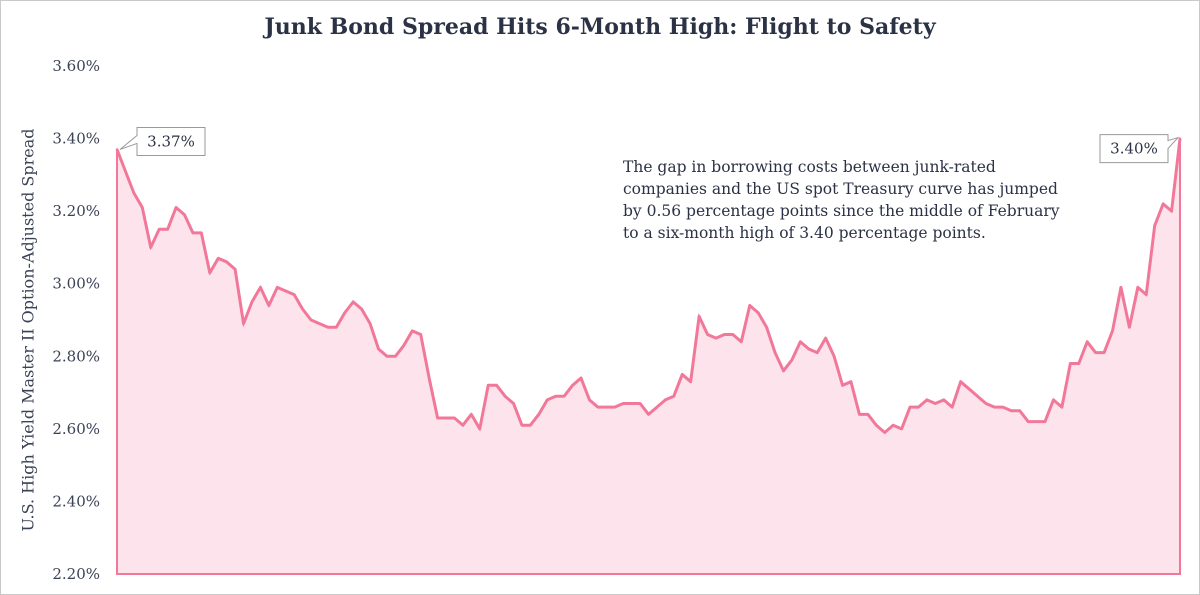 This screenshot has width=1200, height=595. Describe the element at coordinates (76, 66) in the screenshot. I see `y-tick-label: 3.60%` at that location.